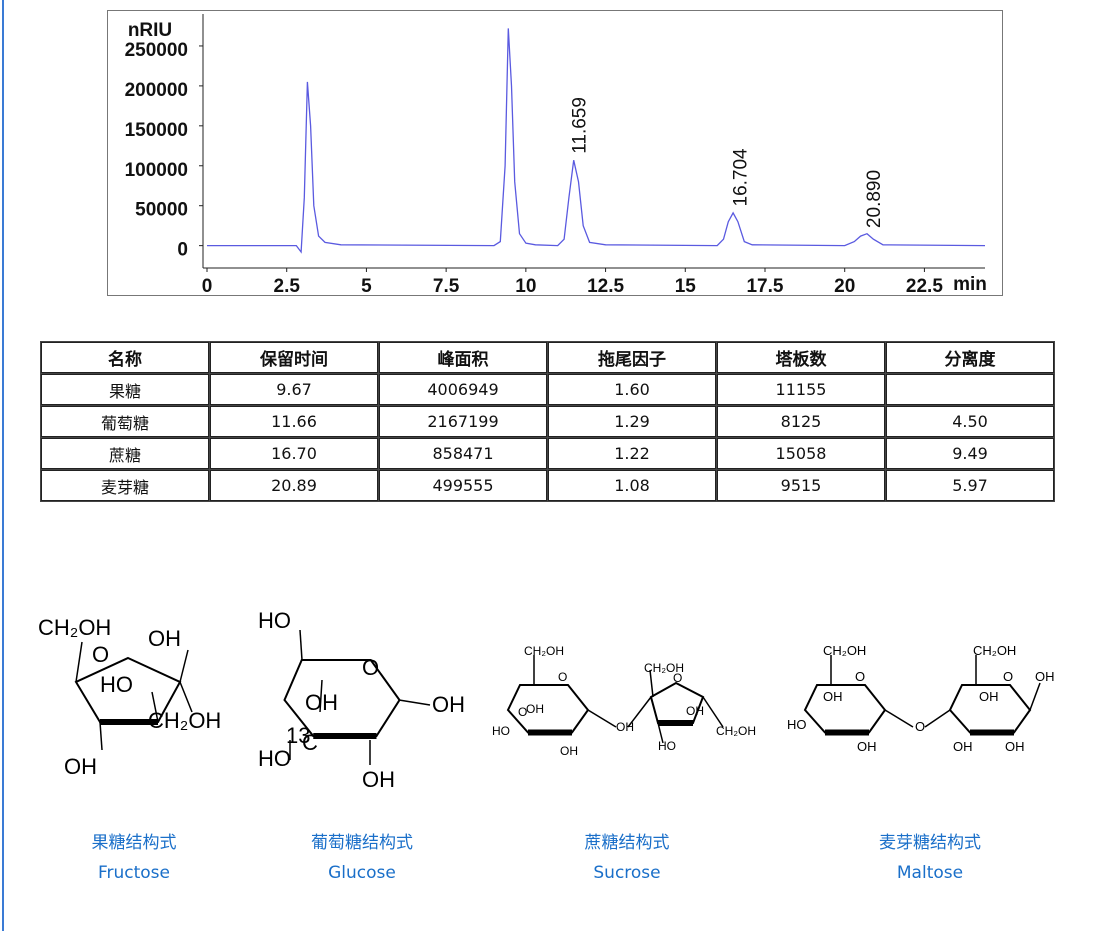  I want to click on table-cell: 1.29, so click(632, 421).